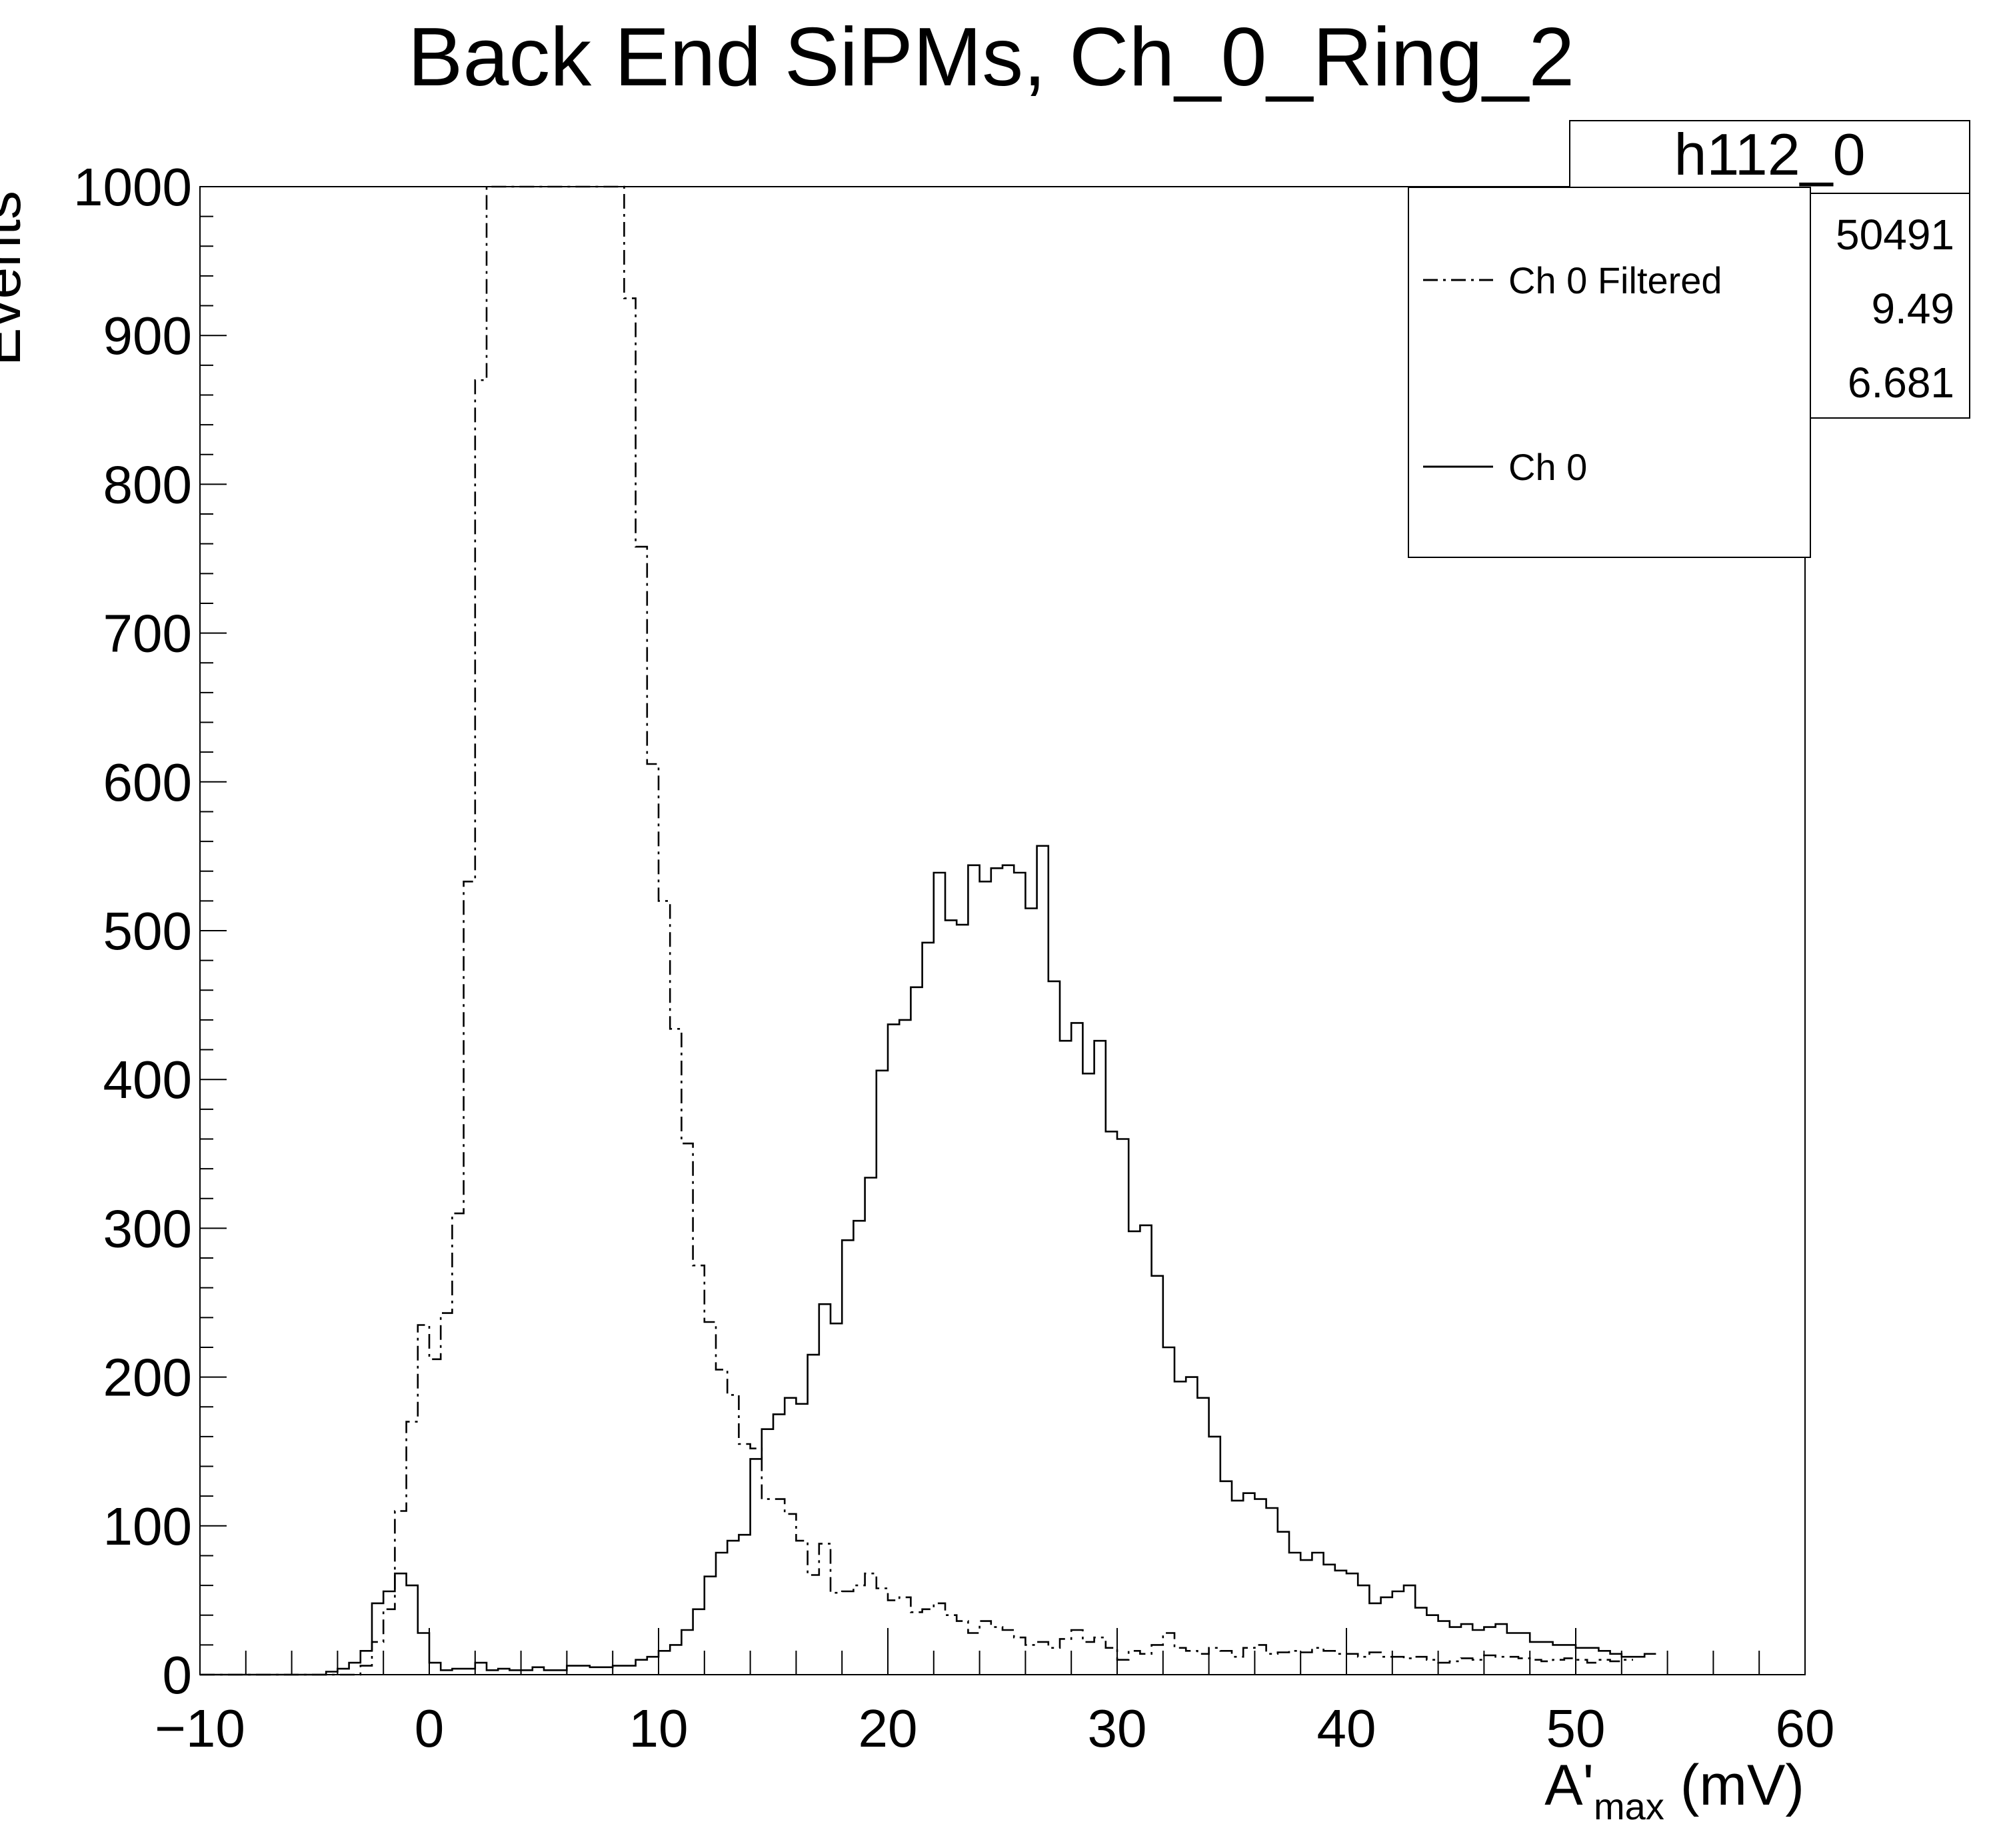 The width and height of the screenshot is (1997, 1848). What do you see at coordinates (178, 1675) in the screenshot?
I see `y-tick-label: 0` at bounding box center [178, 1675].